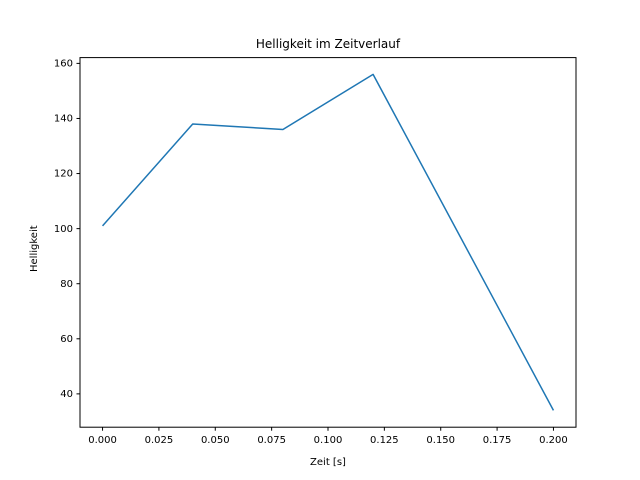  Describe the element at coordinates (553, 440) in the screenshot. I see `x-axis-tick-label: 0.200` at that location.